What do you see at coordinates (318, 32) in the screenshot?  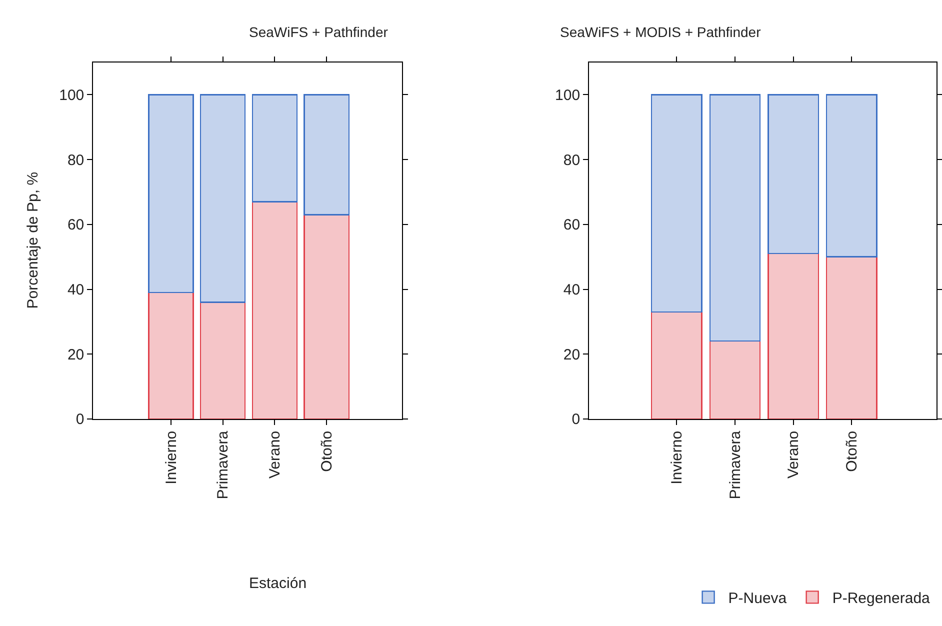 I see `chart-title: SeaWiFS + Pathfinder` at bounding box center [318, 32].